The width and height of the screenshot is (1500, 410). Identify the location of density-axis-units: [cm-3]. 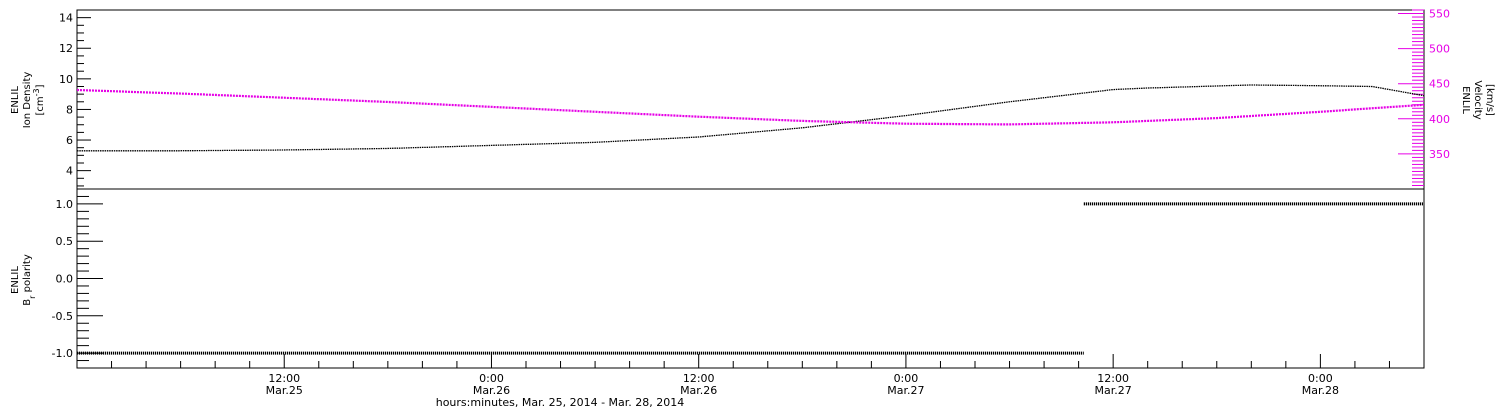
(39, 99).